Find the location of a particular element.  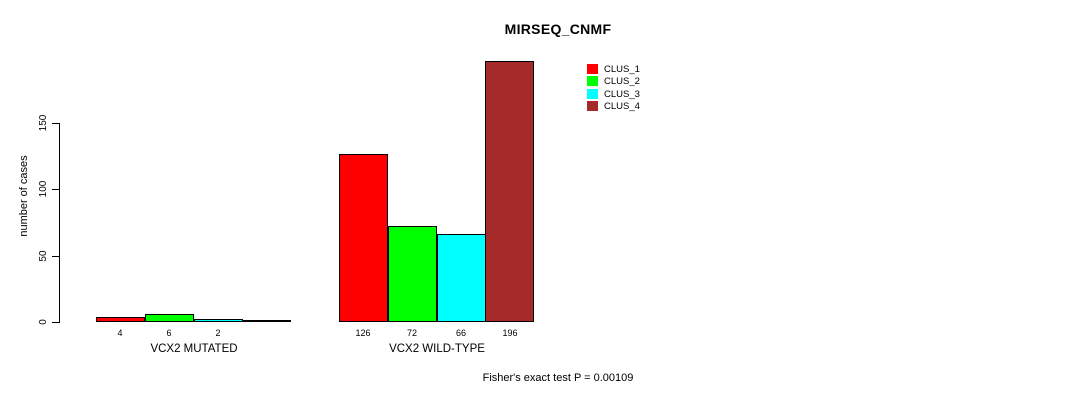

y-axis-label: number of cases is located at coordinates (24, 196).